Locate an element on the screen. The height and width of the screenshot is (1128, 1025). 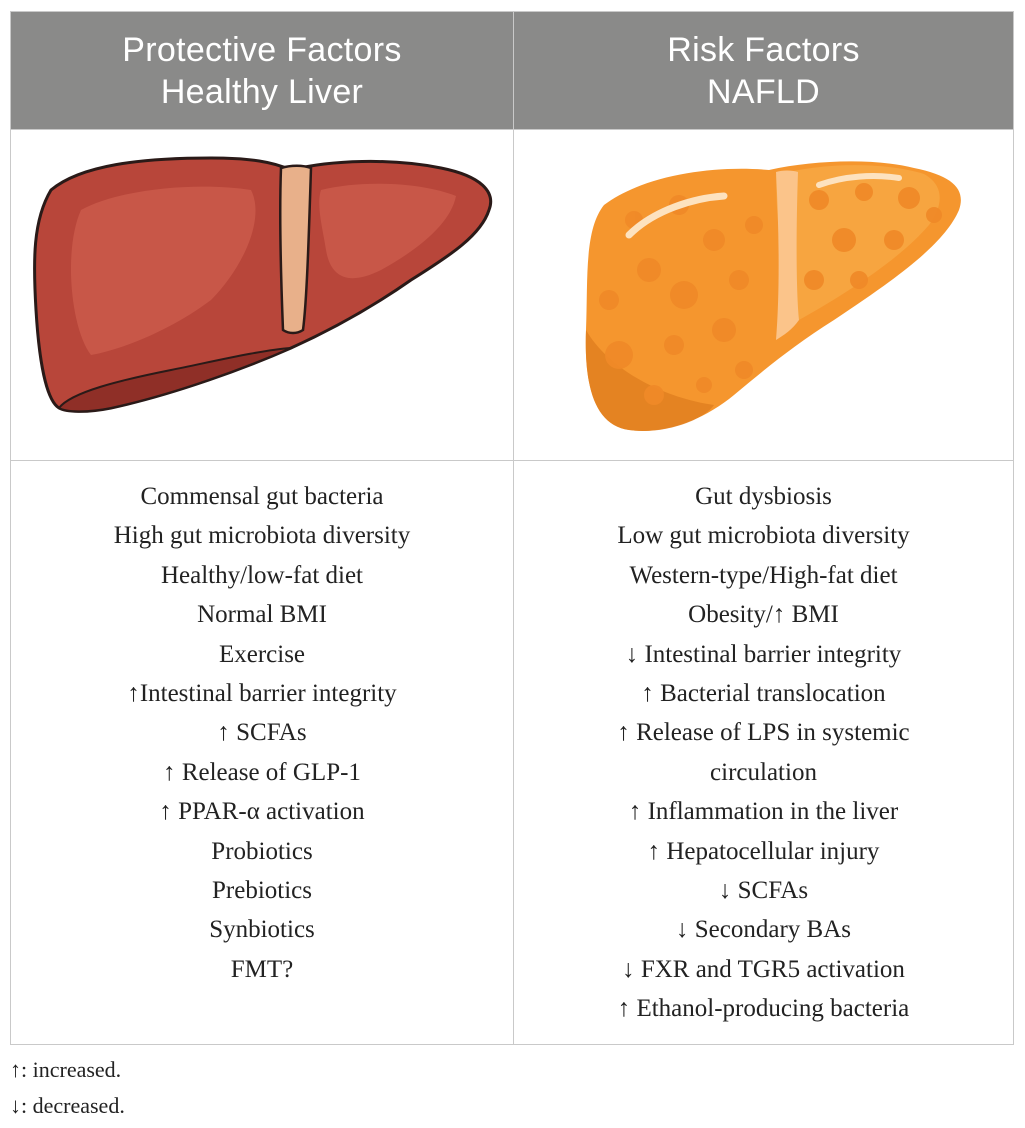
list-item: ↓ Secondary BAs is located at coordinates (763, 930).